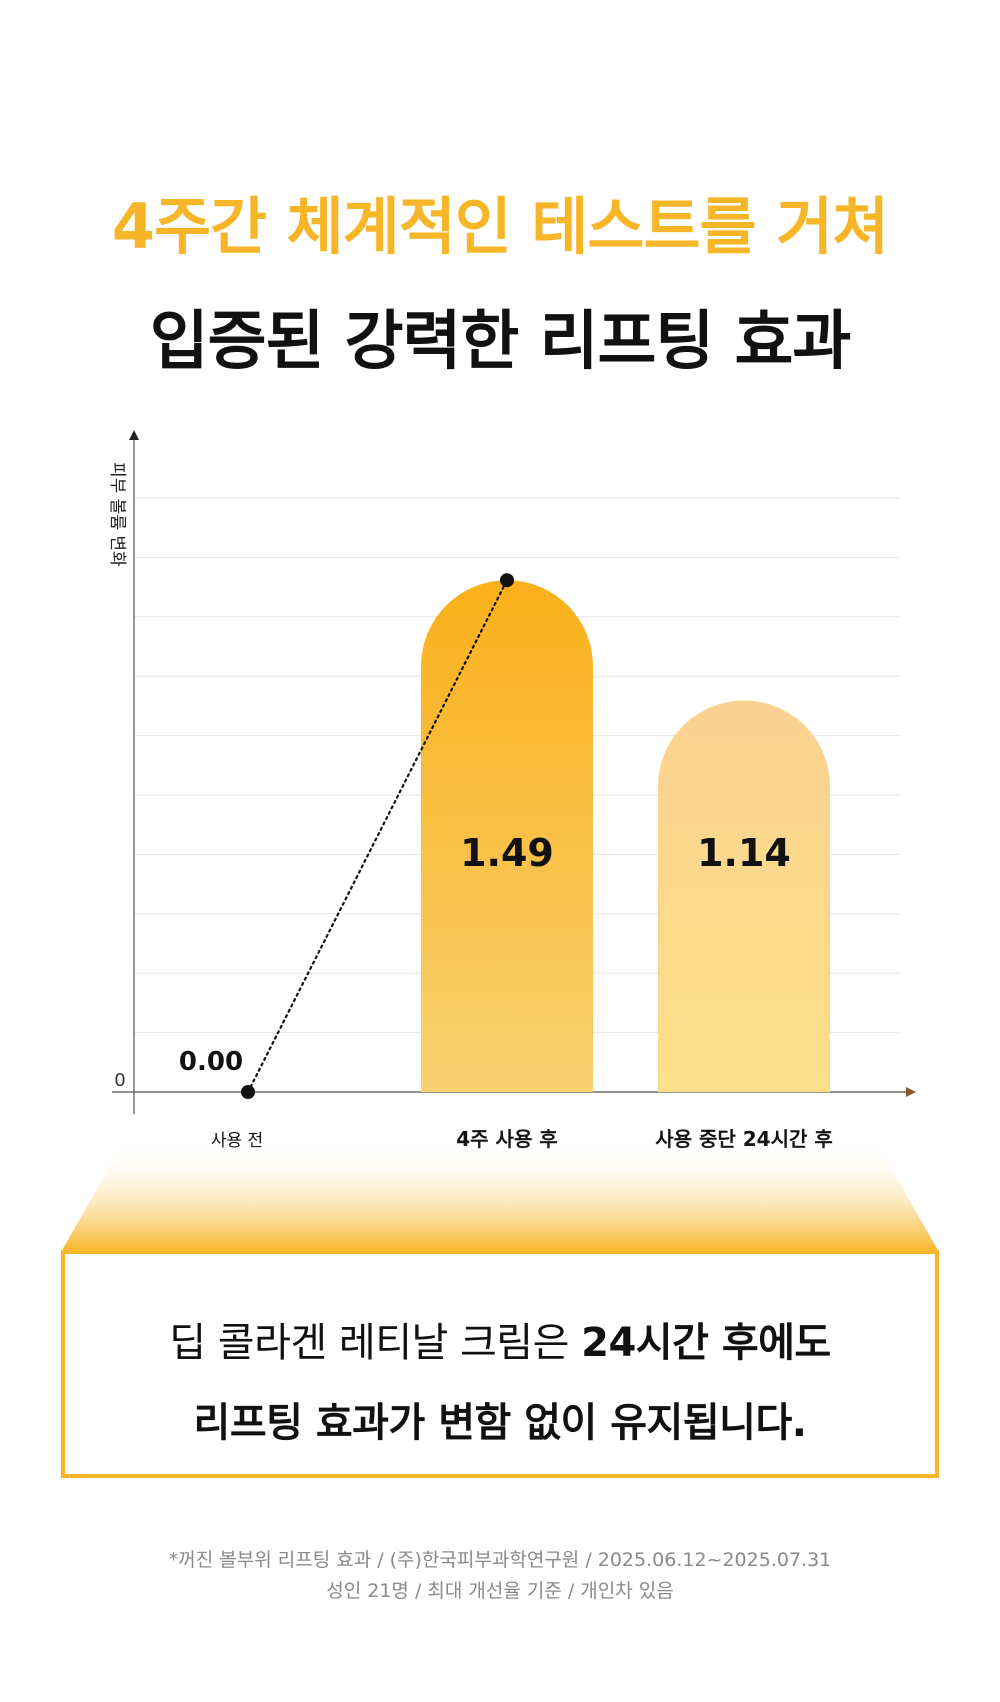 This screenshot has width=1000, height=1702. What do you see at coordinates (500, 1196) in the screenshot?
I see `callout-spotlight` at bounding box center [500, 1196].